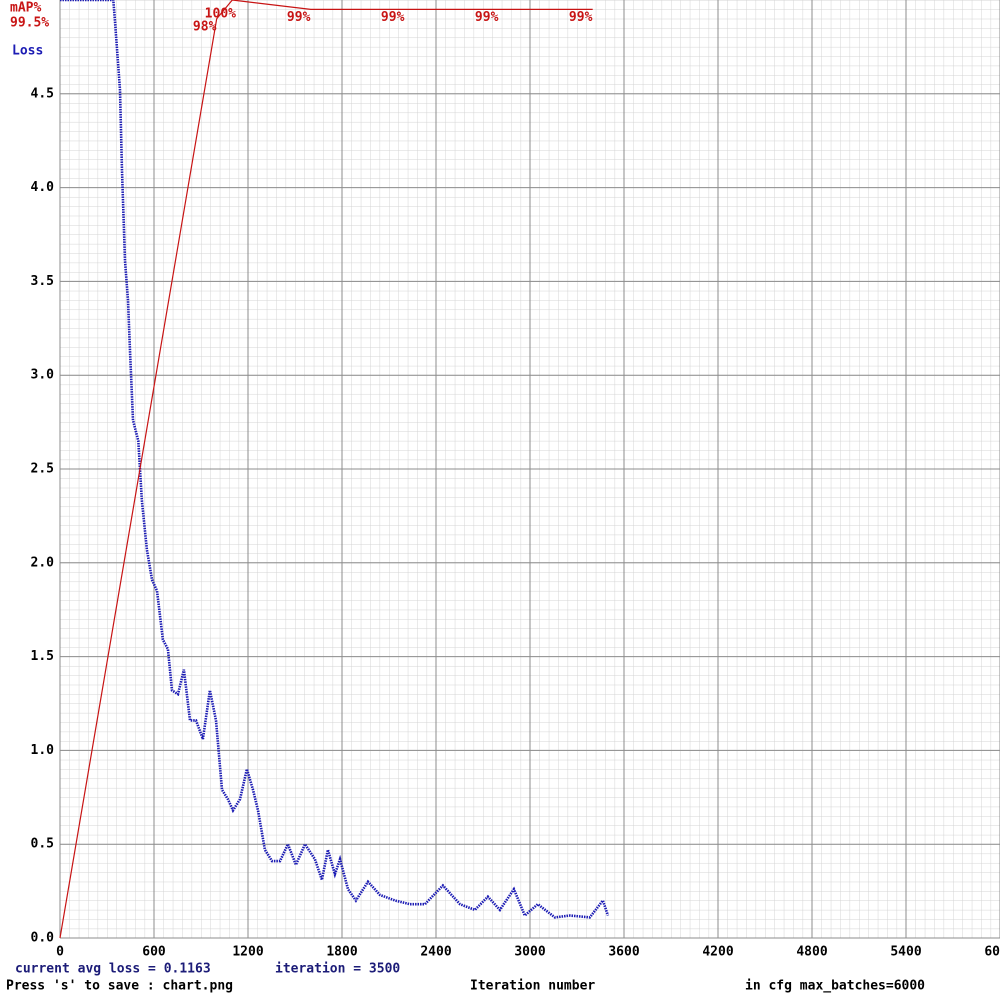 The image size is (1000, 1000). What do you see at coordinates (835, 986) in the screenshot?
I see `max-batches: in cfg max_batches=6000` at bounding box center [835, 986].